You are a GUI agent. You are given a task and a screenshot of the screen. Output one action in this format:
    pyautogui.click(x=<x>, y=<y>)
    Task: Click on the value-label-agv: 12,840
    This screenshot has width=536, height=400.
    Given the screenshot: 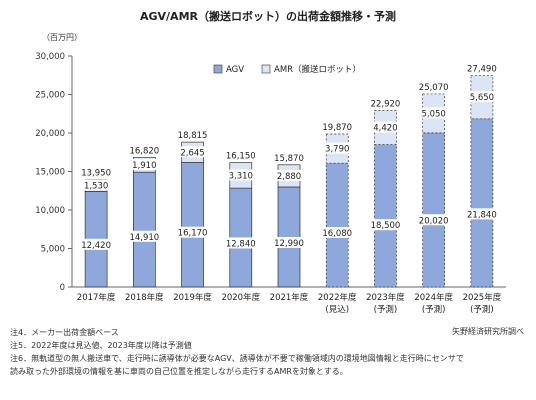 What is the action you would take?
    pyautogui.click(x=241, y=244)
    